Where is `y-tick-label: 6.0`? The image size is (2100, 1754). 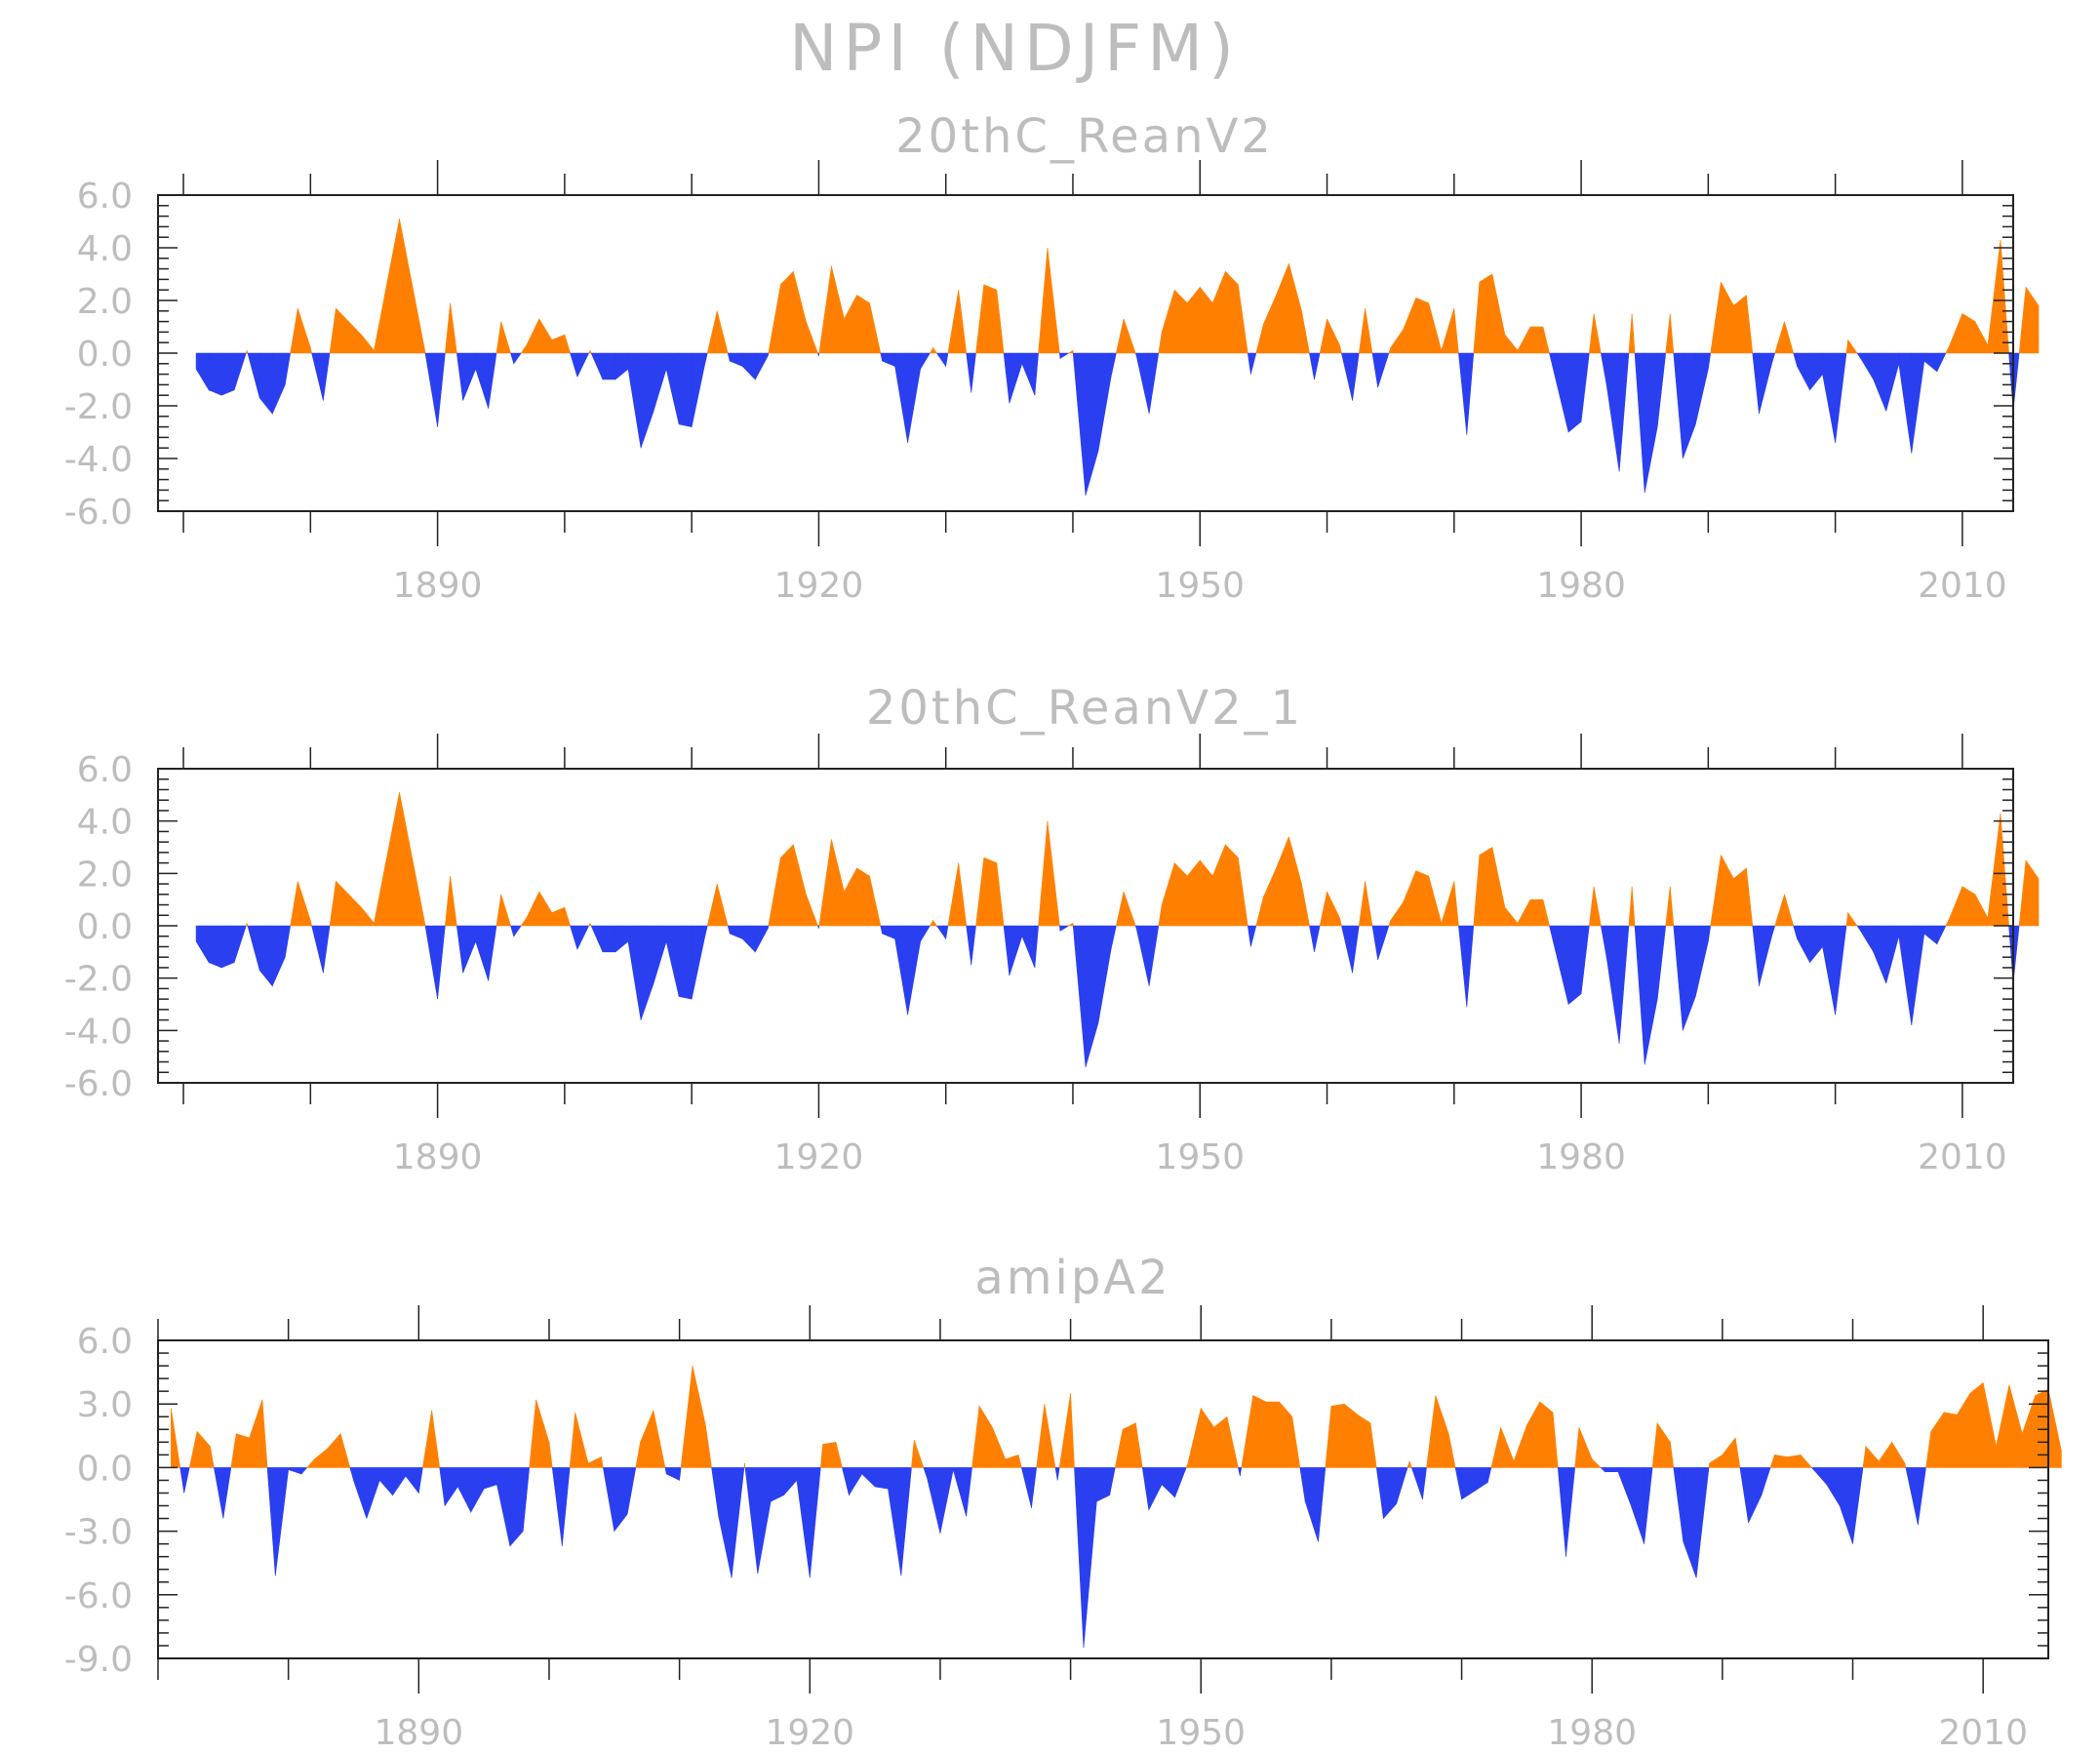
y-tick-label: 6.0 is located at coordinates (105, 197).